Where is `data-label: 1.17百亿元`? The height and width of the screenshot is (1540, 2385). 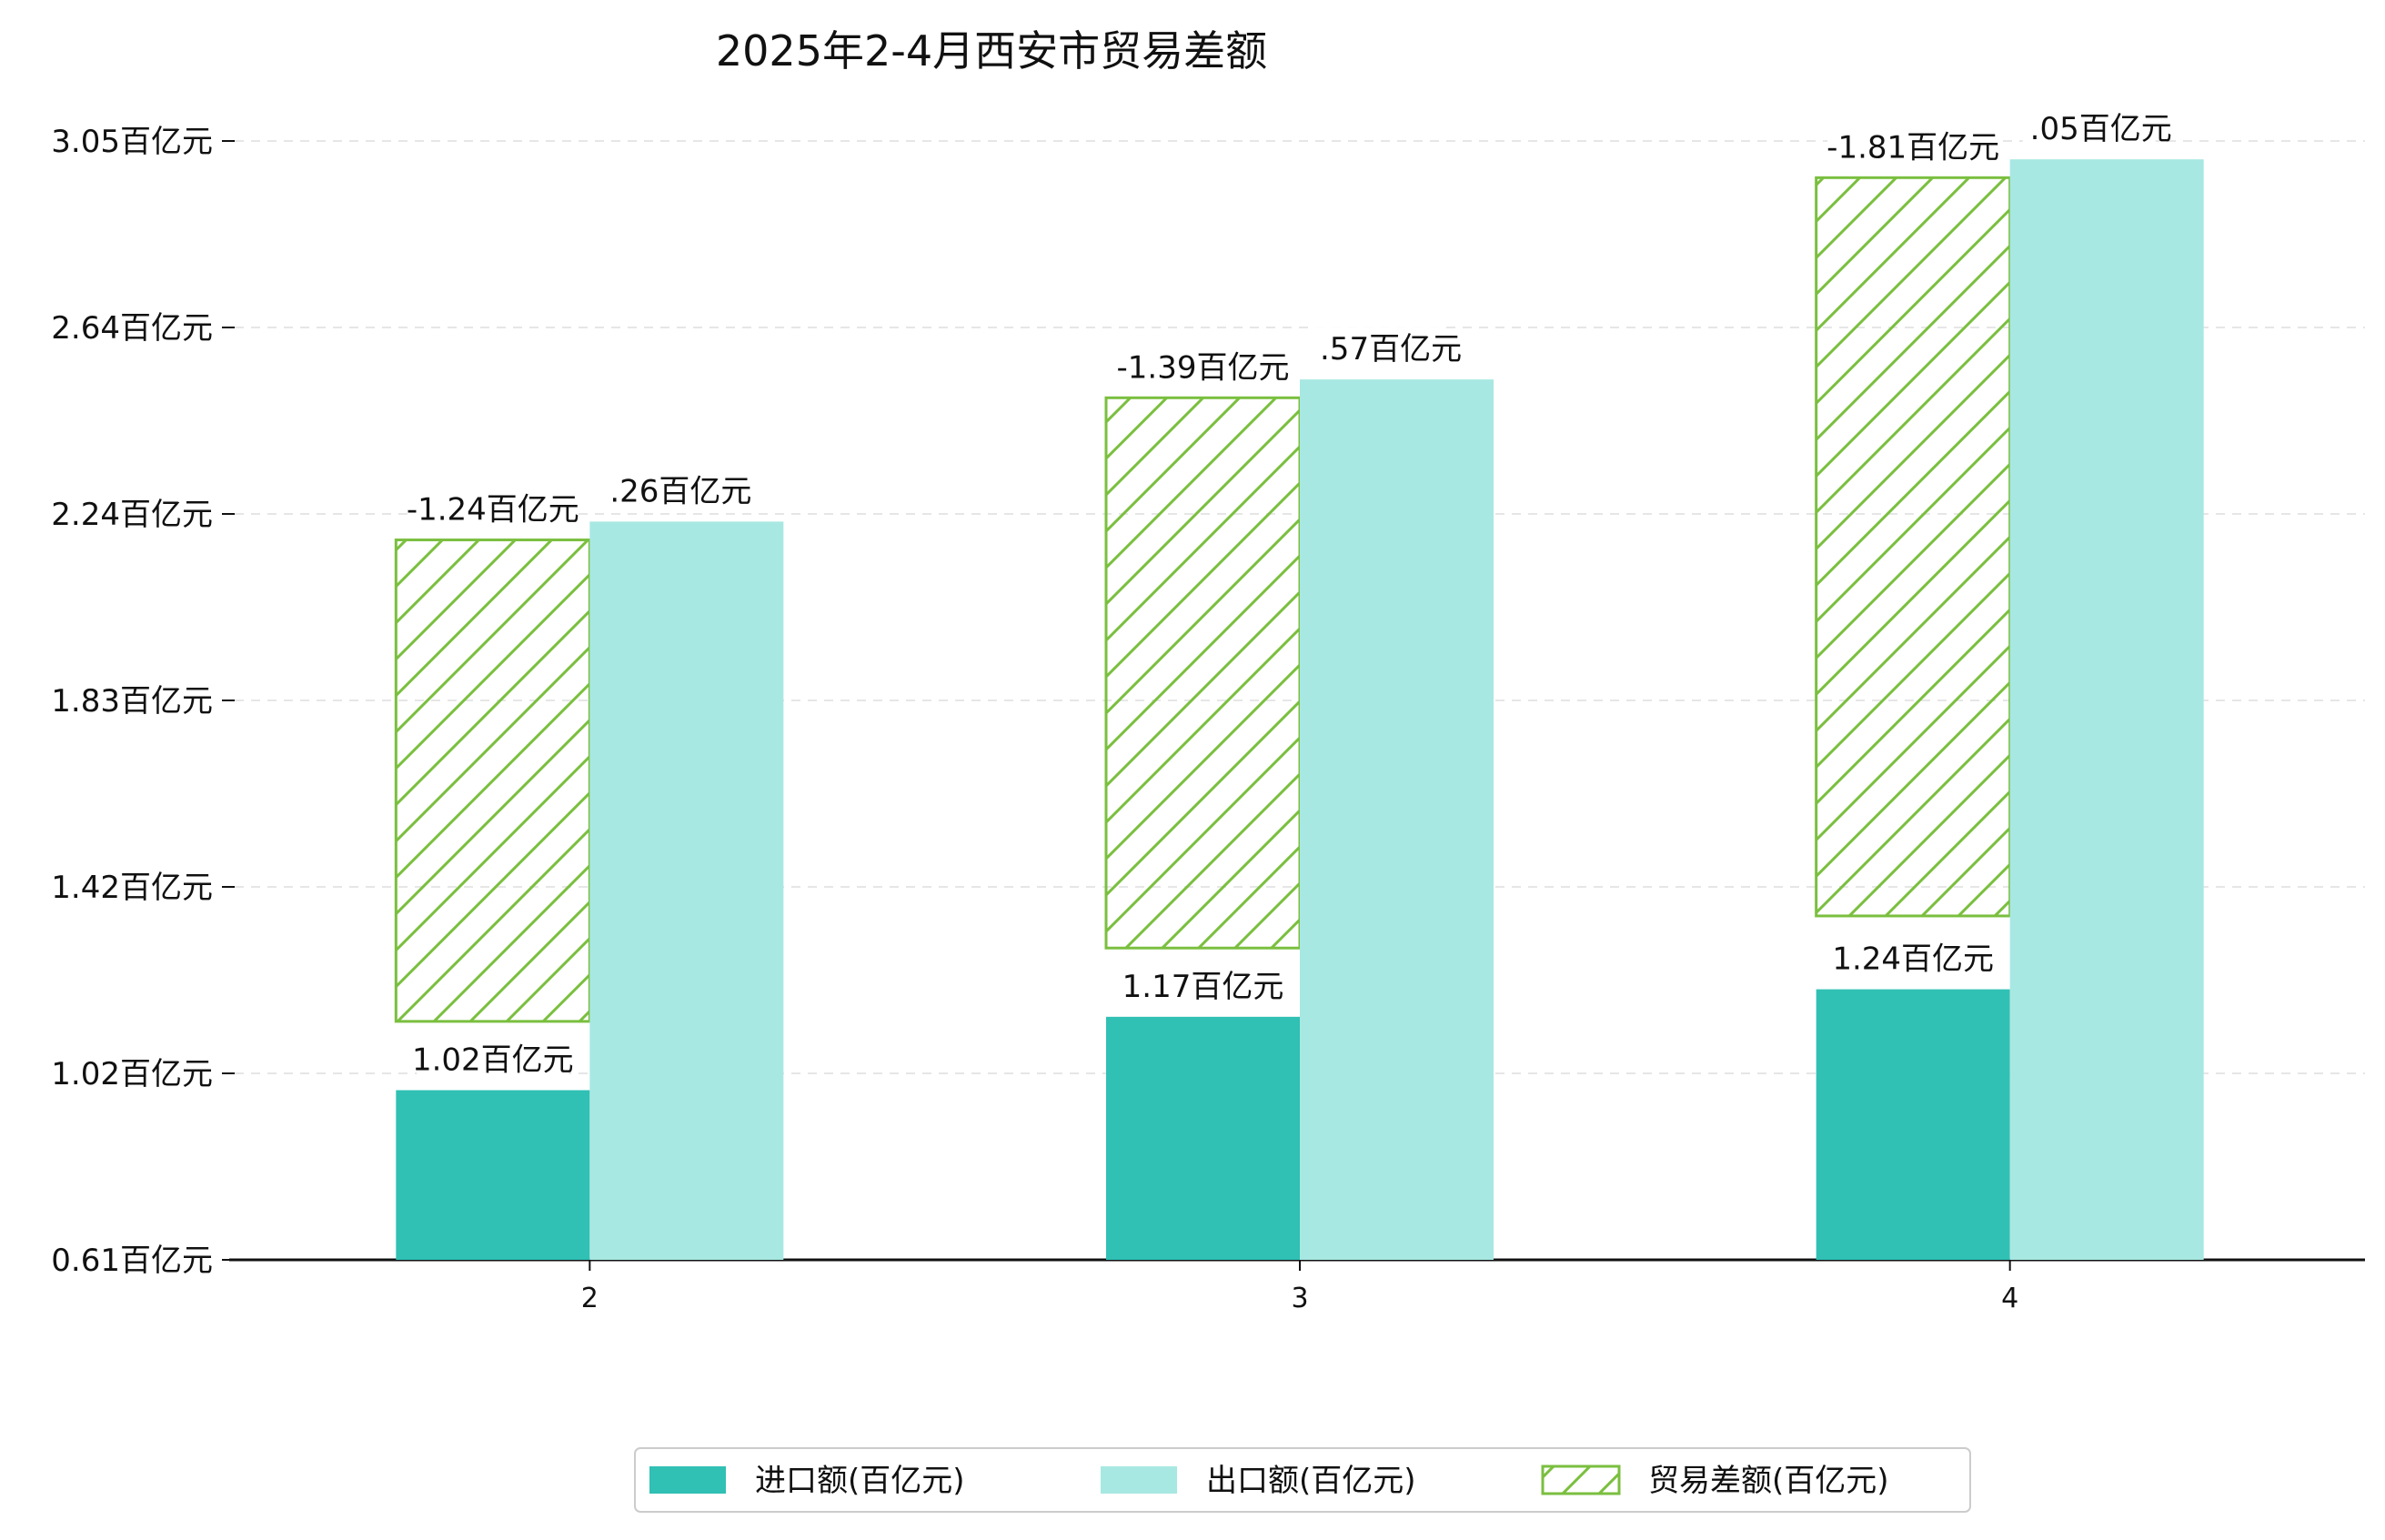
data-label: 1.17百亿元 is located at coordinates (1203, 987).